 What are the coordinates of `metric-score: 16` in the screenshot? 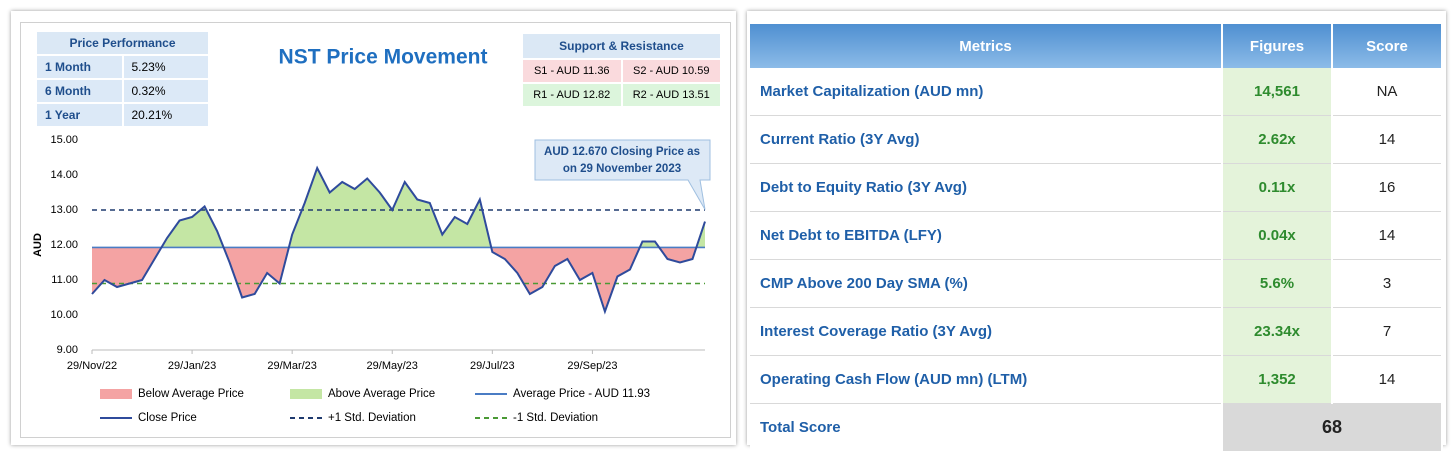 It's located at (1387, 187).